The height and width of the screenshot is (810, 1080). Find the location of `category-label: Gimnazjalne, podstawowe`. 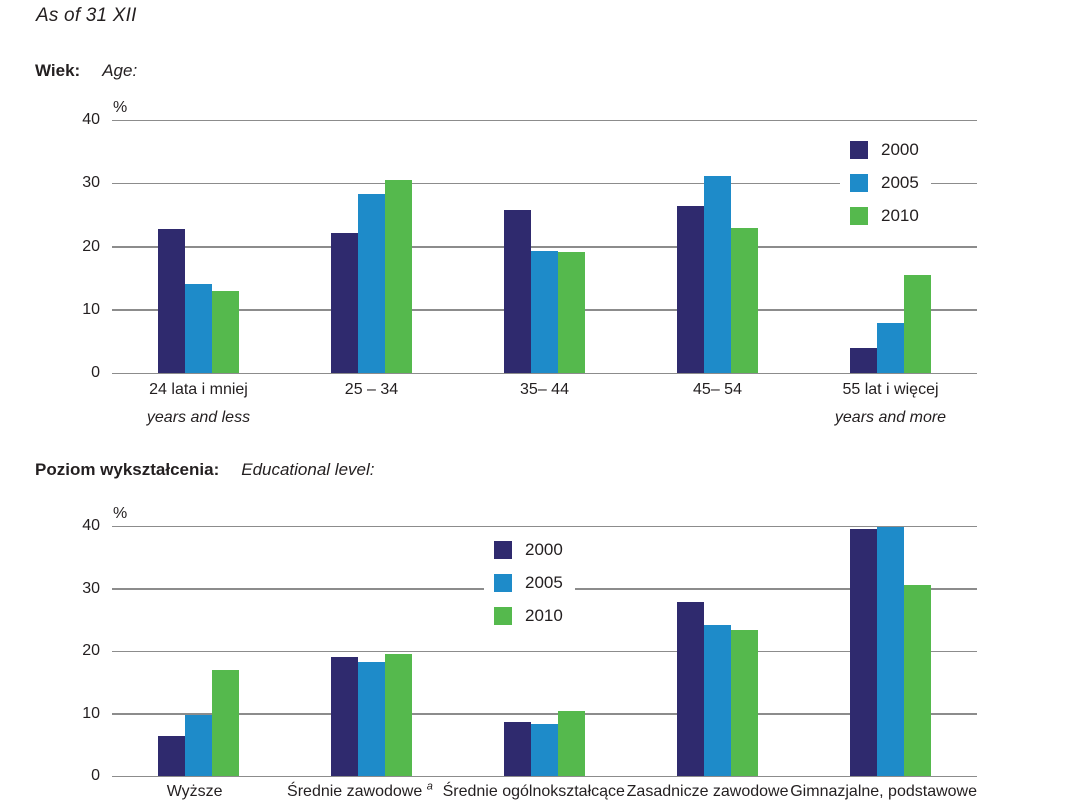

category-label: Gimnazjalne, podstawowe is located at coordinates (883, 791).